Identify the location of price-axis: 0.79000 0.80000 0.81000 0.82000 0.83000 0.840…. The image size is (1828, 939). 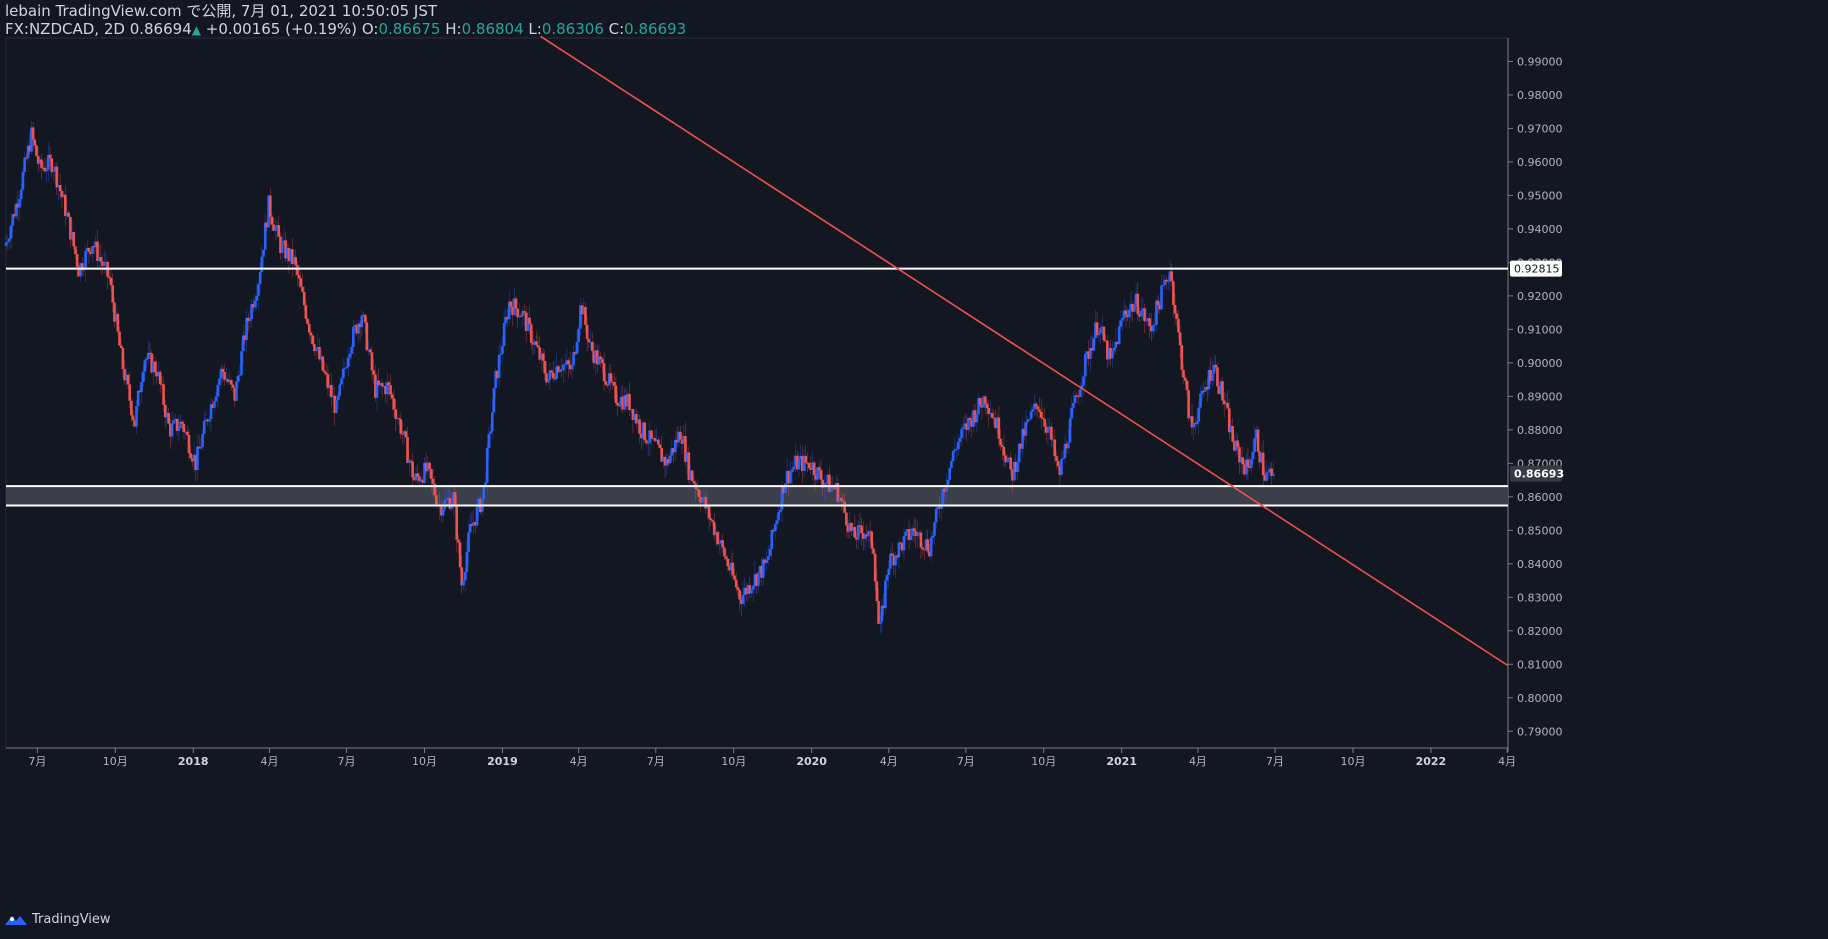
(1535, 396).